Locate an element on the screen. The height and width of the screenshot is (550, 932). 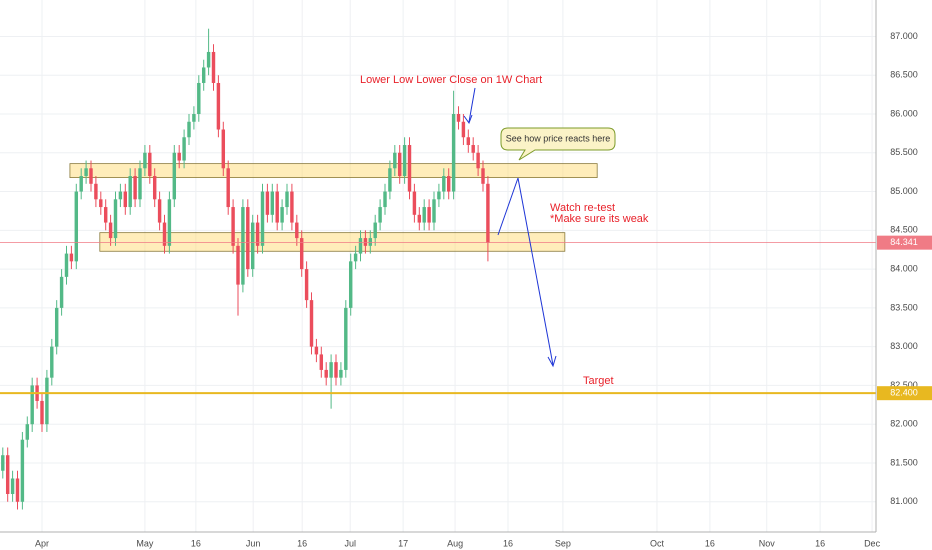
annotation: Target is located at coordinates (598, 381).